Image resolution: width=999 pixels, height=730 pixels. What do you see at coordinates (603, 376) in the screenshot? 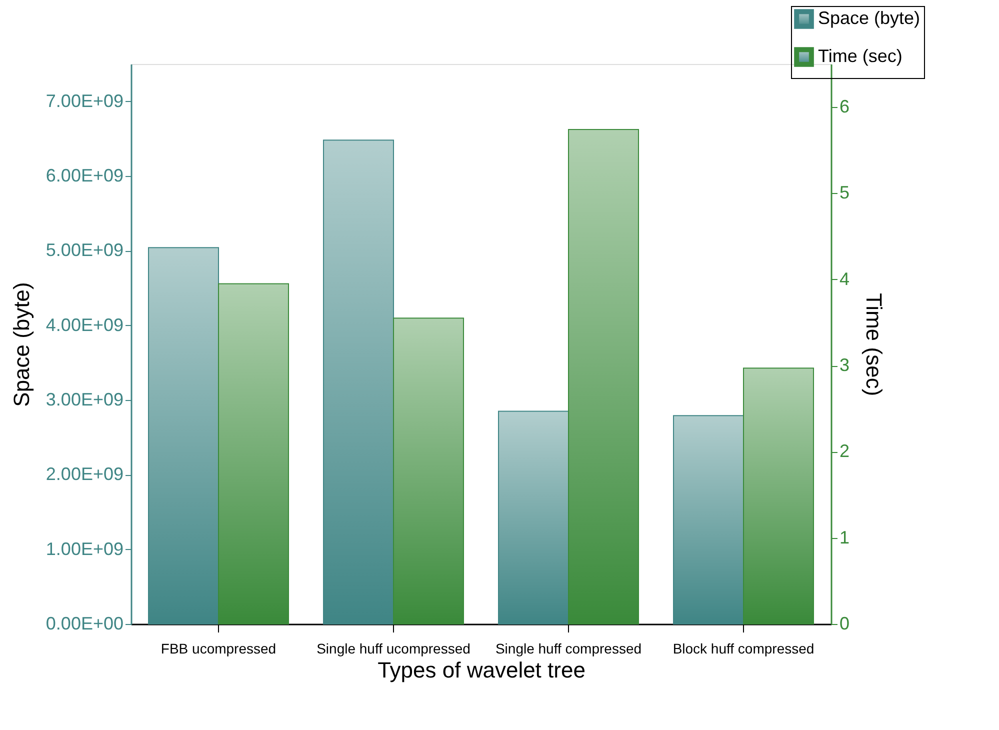
I see `bar` at bounding box center [603, 376].